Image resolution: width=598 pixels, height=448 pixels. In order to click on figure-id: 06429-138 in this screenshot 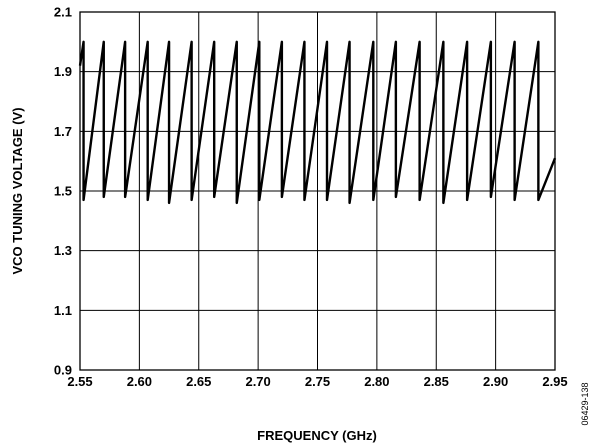, I will do `click(585, 403)`.